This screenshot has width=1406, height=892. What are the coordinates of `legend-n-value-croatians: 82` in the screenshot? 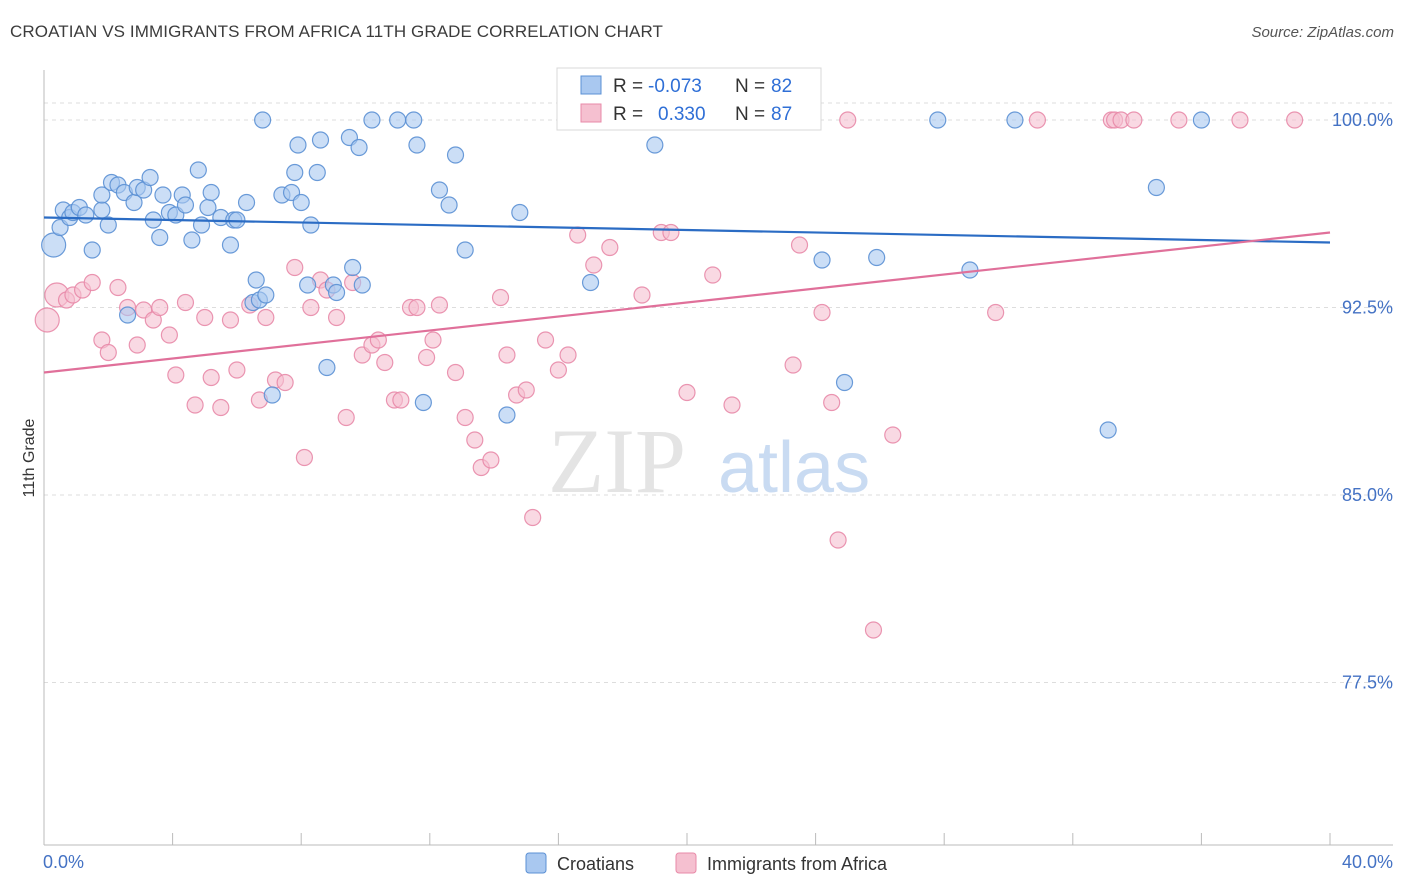 It's located at (781, 86).